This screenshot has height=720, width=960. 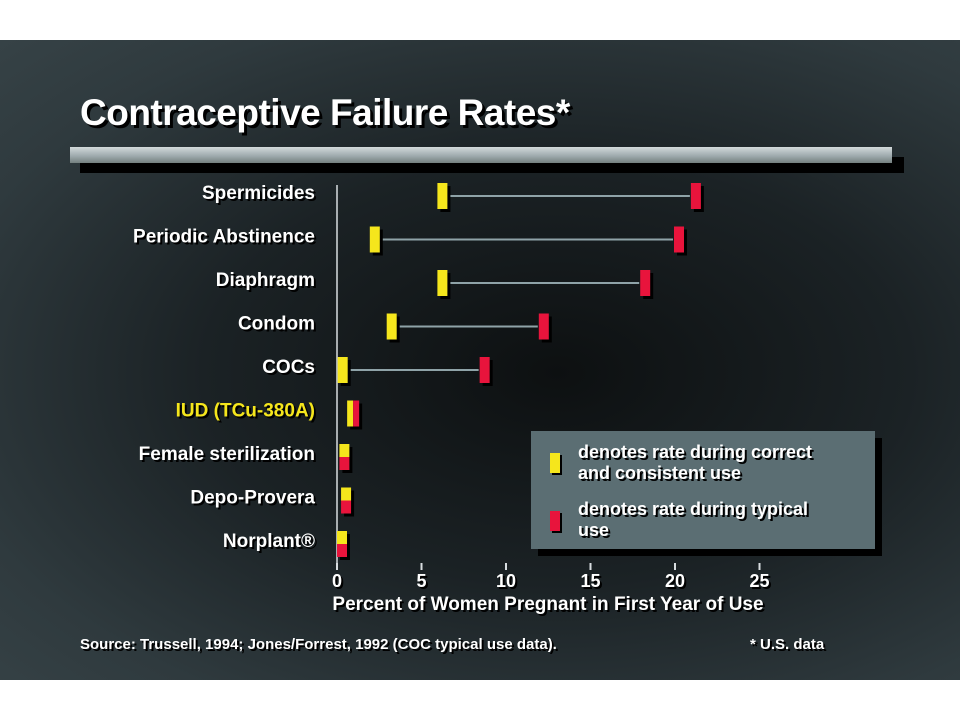 I want to click on category-label-shadow: Depo-Provera, so click(x=254, y=500).